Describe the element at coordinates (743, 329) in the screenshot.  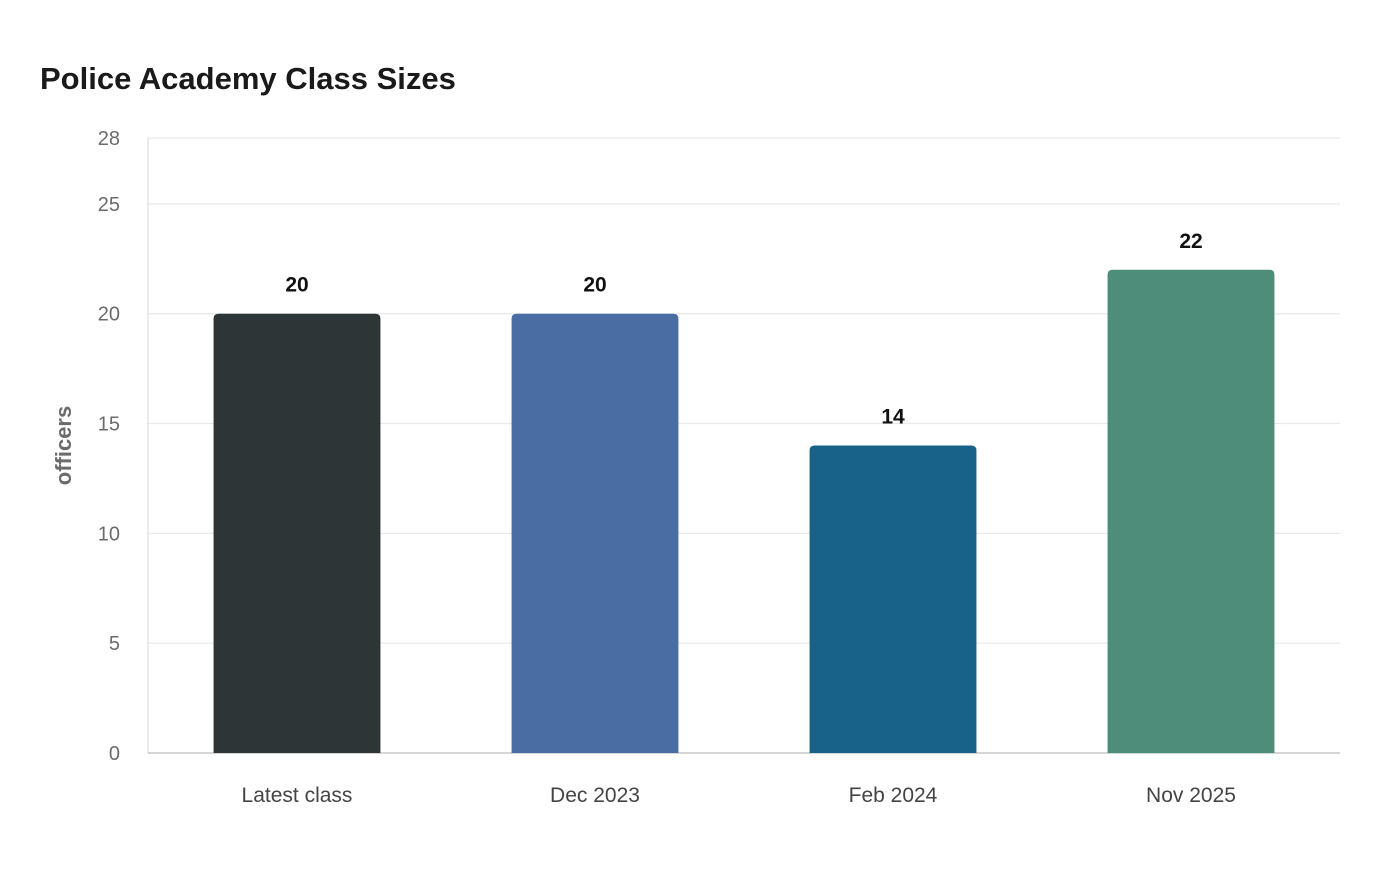
I see `value-labels: 20 20 14 22` at that location.